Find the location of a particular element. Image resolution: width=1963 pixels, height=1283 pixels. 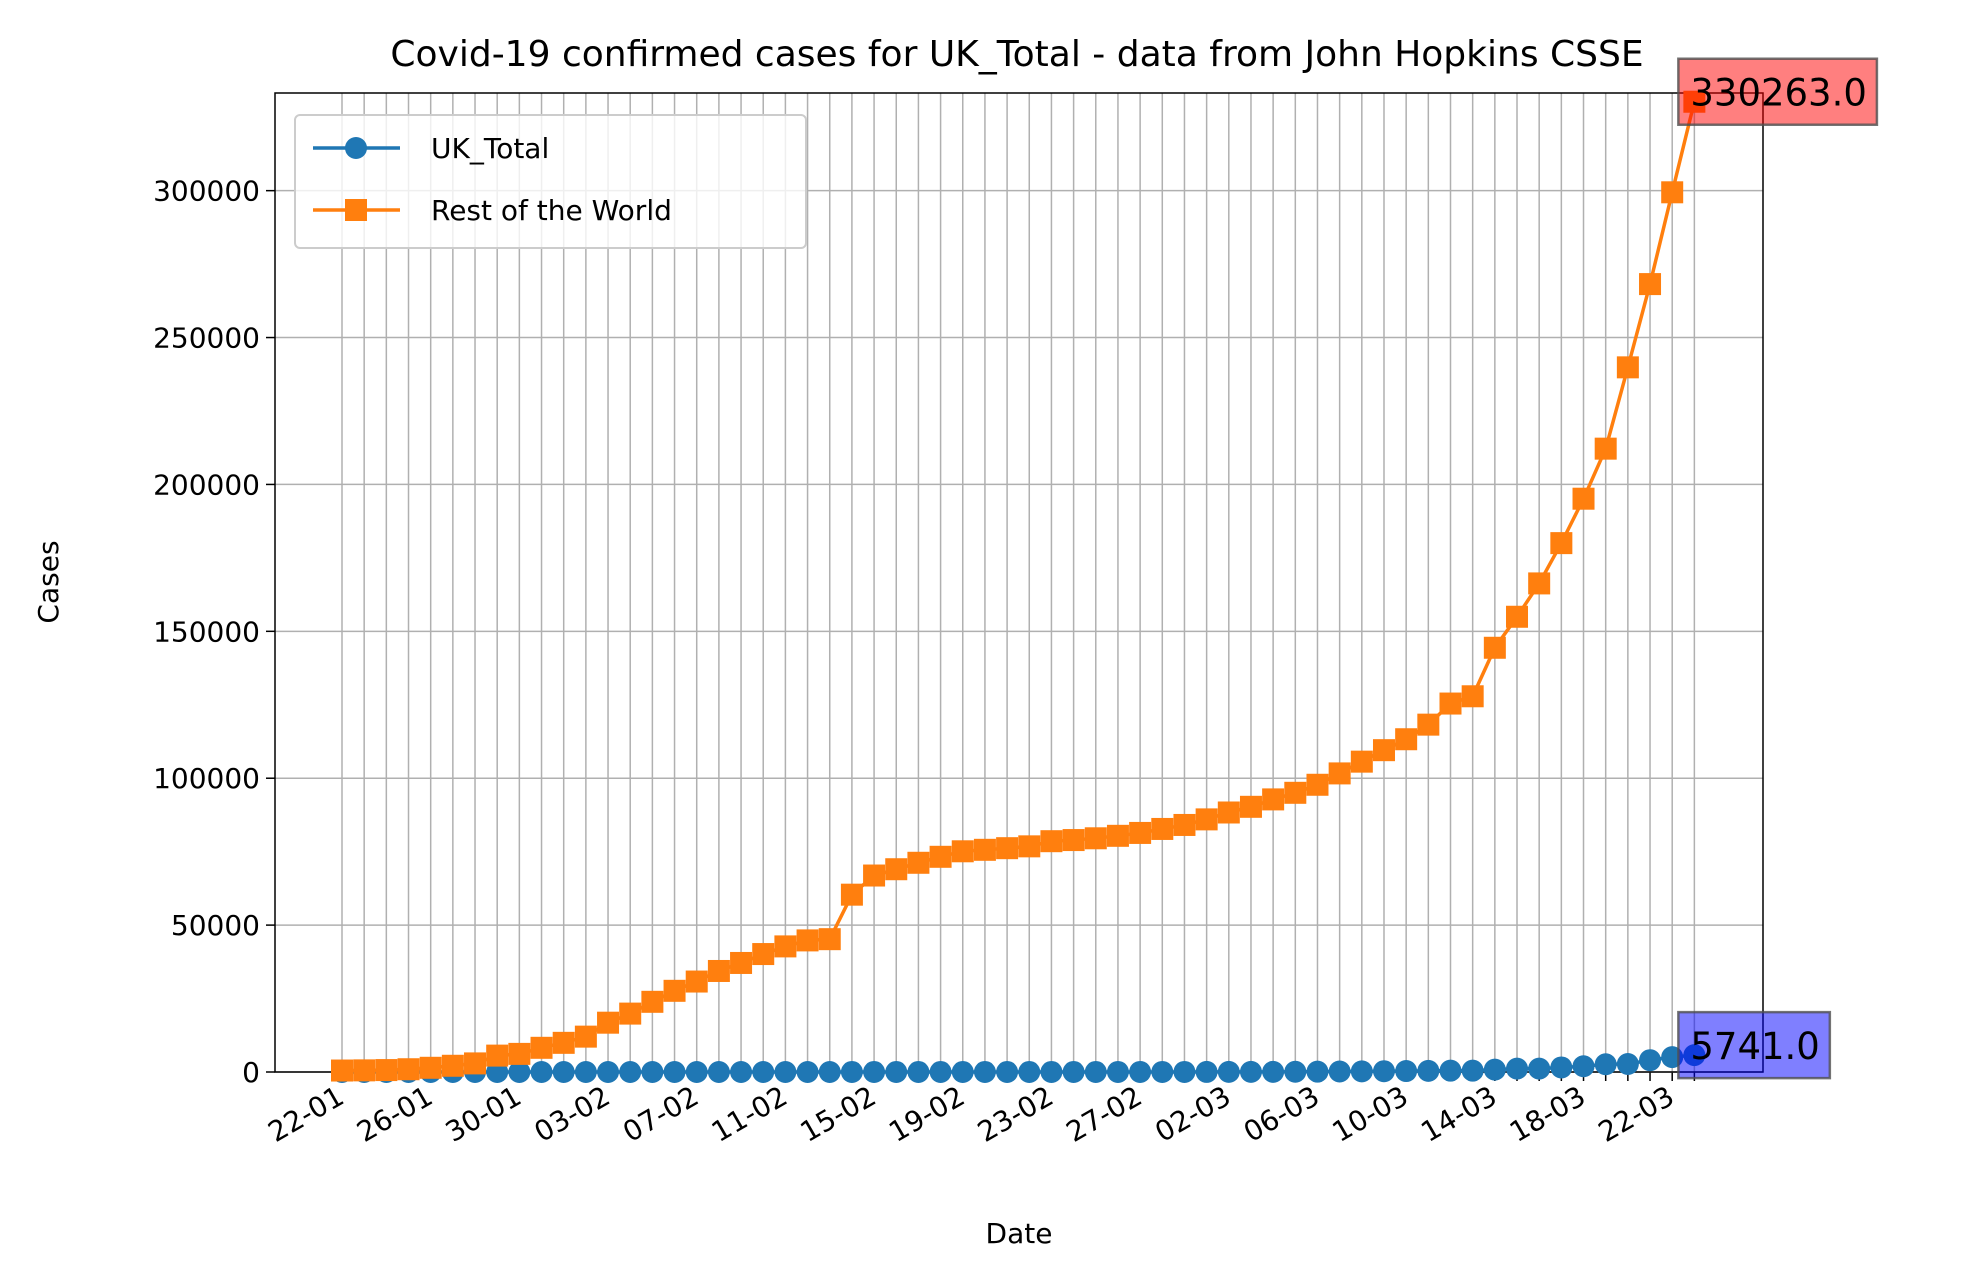

x-tick-label: 06-03 is located at coordinates (1281, 1113).